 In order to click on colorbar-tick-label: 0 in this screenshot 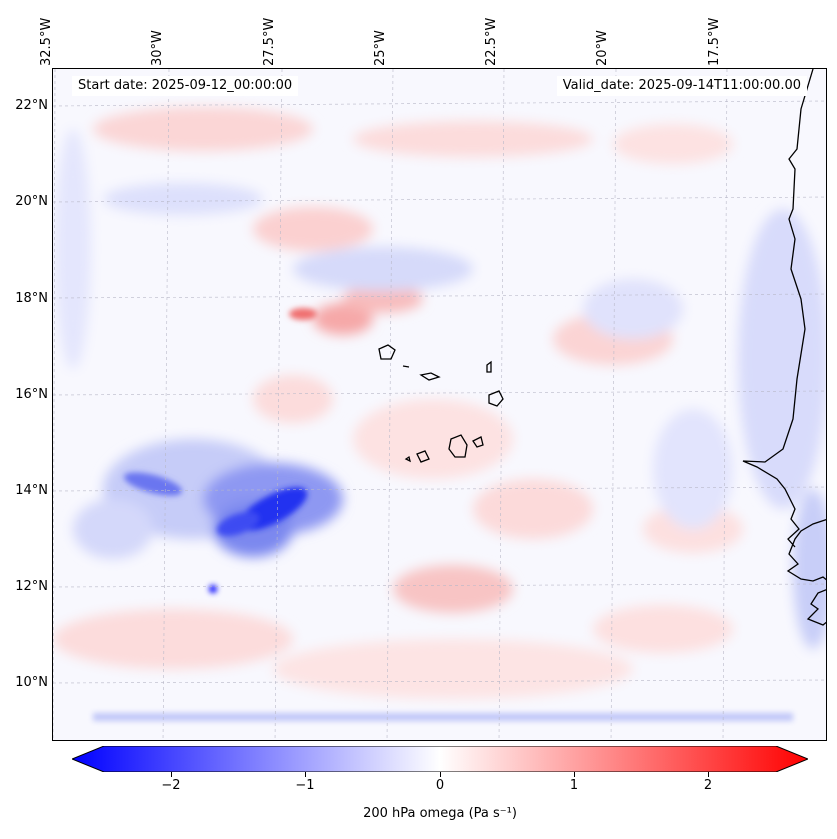, I will do `click(440, 785)`.